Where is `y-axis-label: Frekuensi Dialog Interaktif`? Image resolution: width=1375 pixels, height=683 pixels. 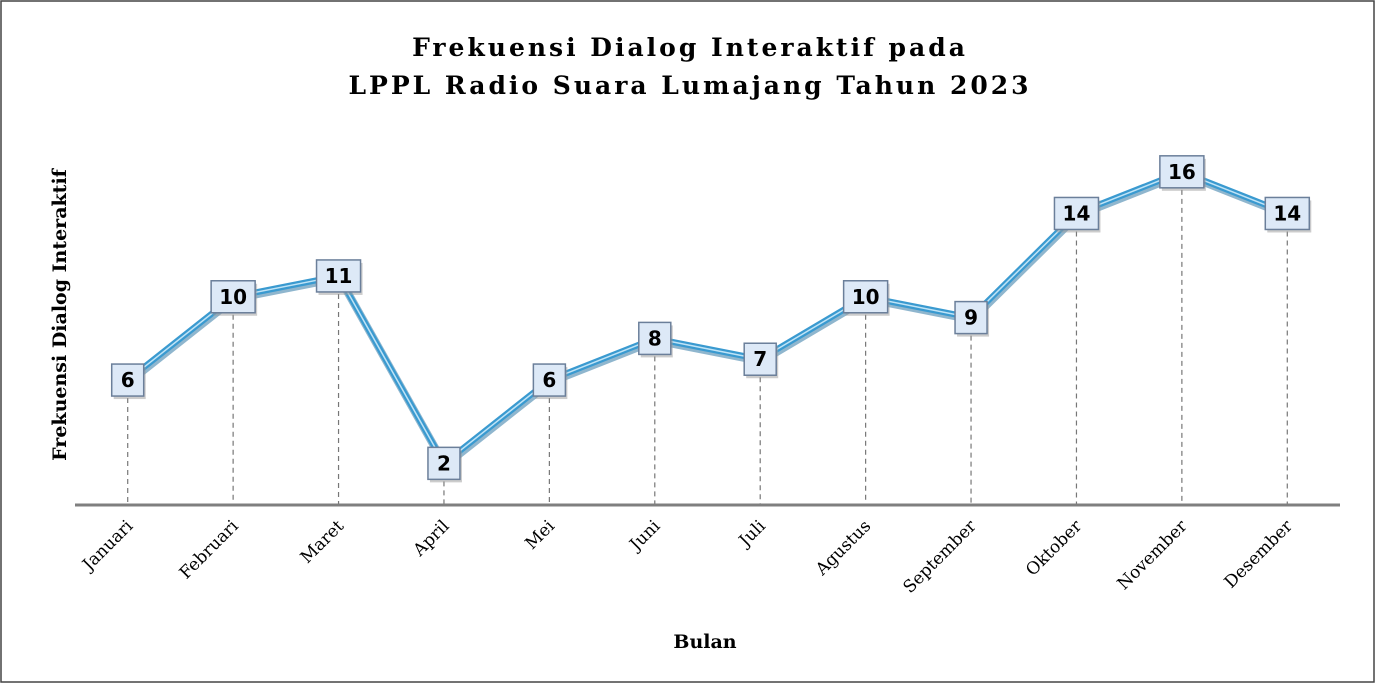
y-axis-label: Frekuensi Dialog Interaktif is located at coordinates (60, 314).